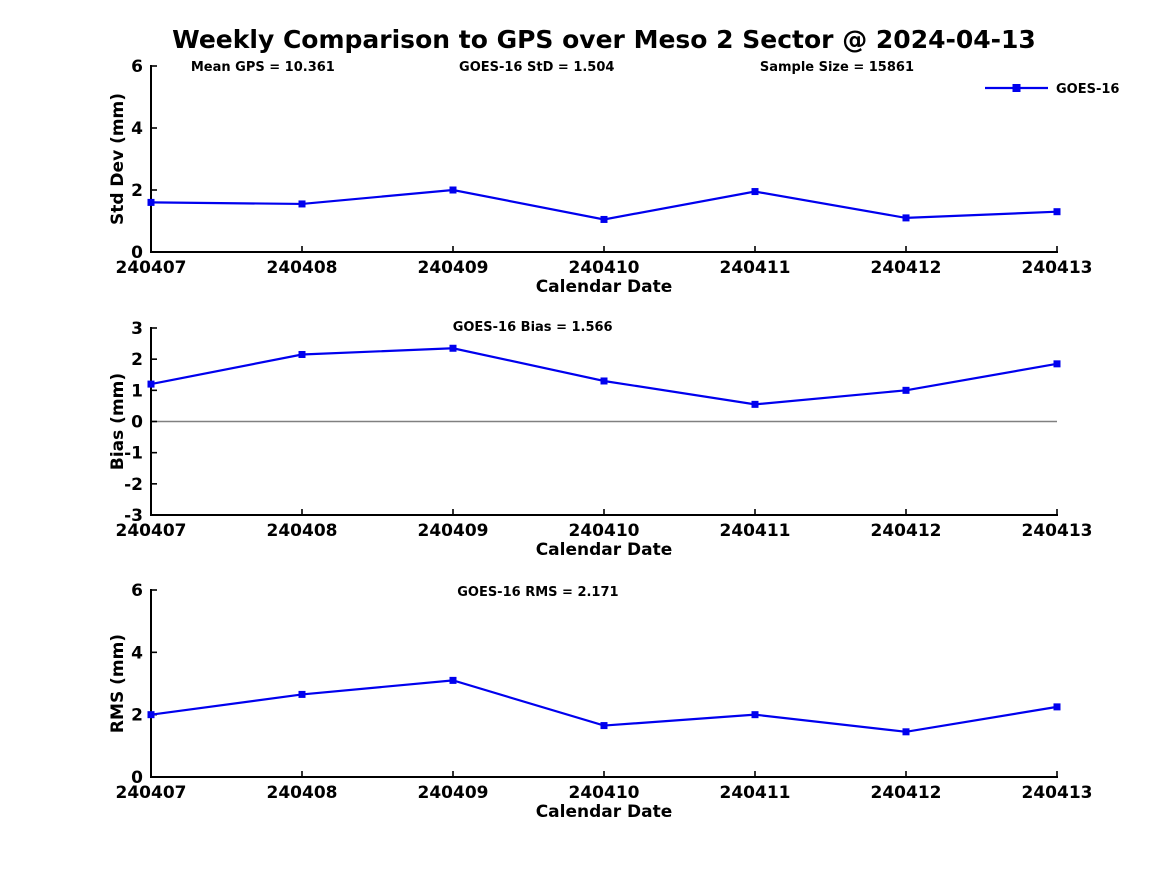 The height and width of the screenshot is (875, 1167). I want to click on y-tick-label: -2, so click(133, 485).